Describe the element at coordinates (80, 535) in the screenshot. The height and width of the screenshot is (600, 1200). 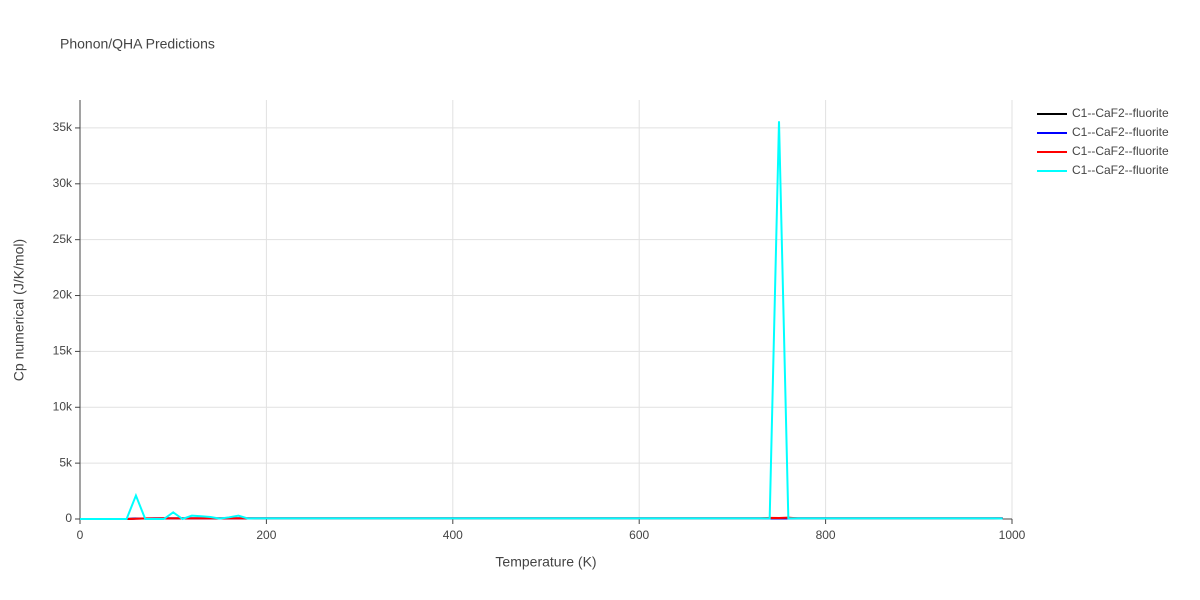
I see `x-tick-label: 0` at that location.